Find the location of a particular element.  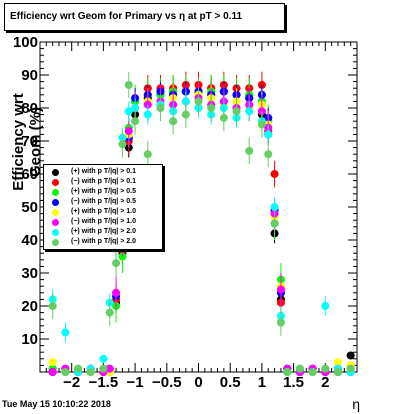

legend-entry: (+) with p T/|q| > 2.0 is located at coordinates (103, 233).